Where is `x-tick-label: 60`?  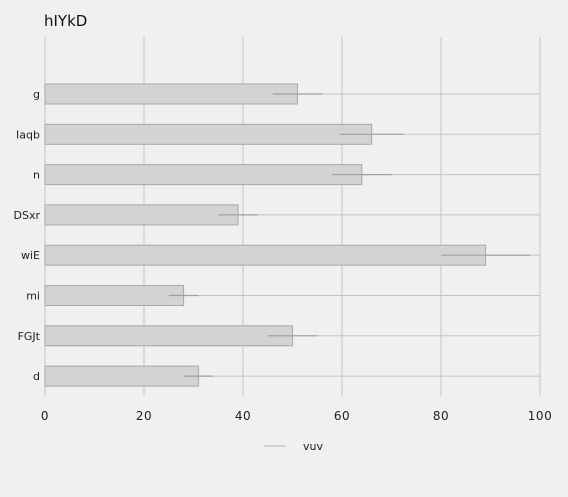 x-tick-label: 60 is located at coordinates (342, 416).